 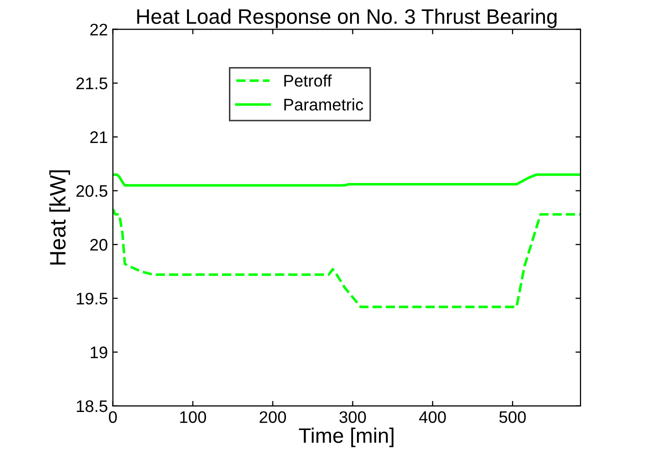 What do you see at coordinates (512, 417) in the screenshot?
I see `x-tick-label: 500` at bounding box center [512, 417].